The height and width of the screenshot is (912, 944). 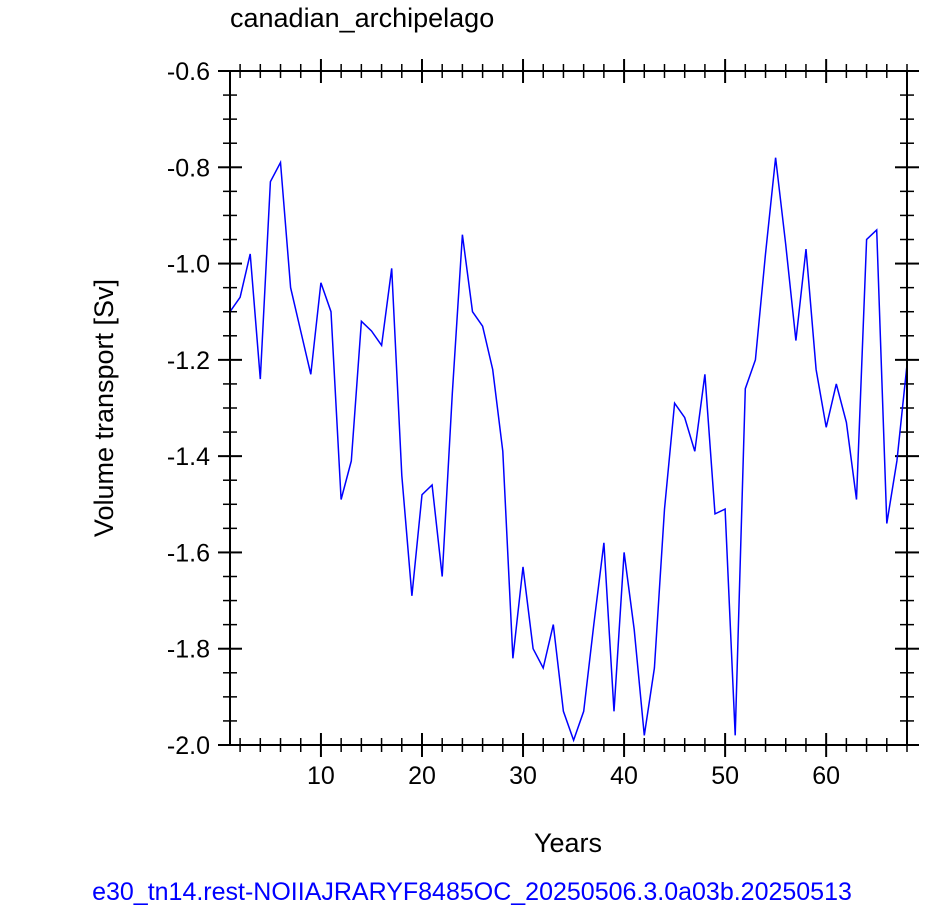 I want to click on y-tick-label: -0.6, so click(x=188, y=72).